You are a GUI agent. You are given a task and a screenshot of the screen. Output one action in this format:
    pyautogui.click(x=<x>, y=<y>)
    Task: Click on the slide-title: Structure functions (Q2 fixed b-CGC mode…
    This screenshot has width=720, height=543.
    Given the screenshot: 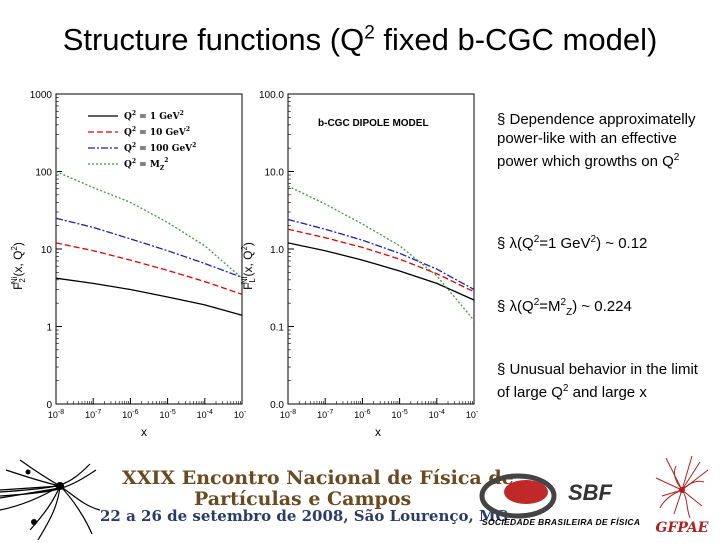 What is the action you would take?
    pyautogui.click(x=360, y=39)
    